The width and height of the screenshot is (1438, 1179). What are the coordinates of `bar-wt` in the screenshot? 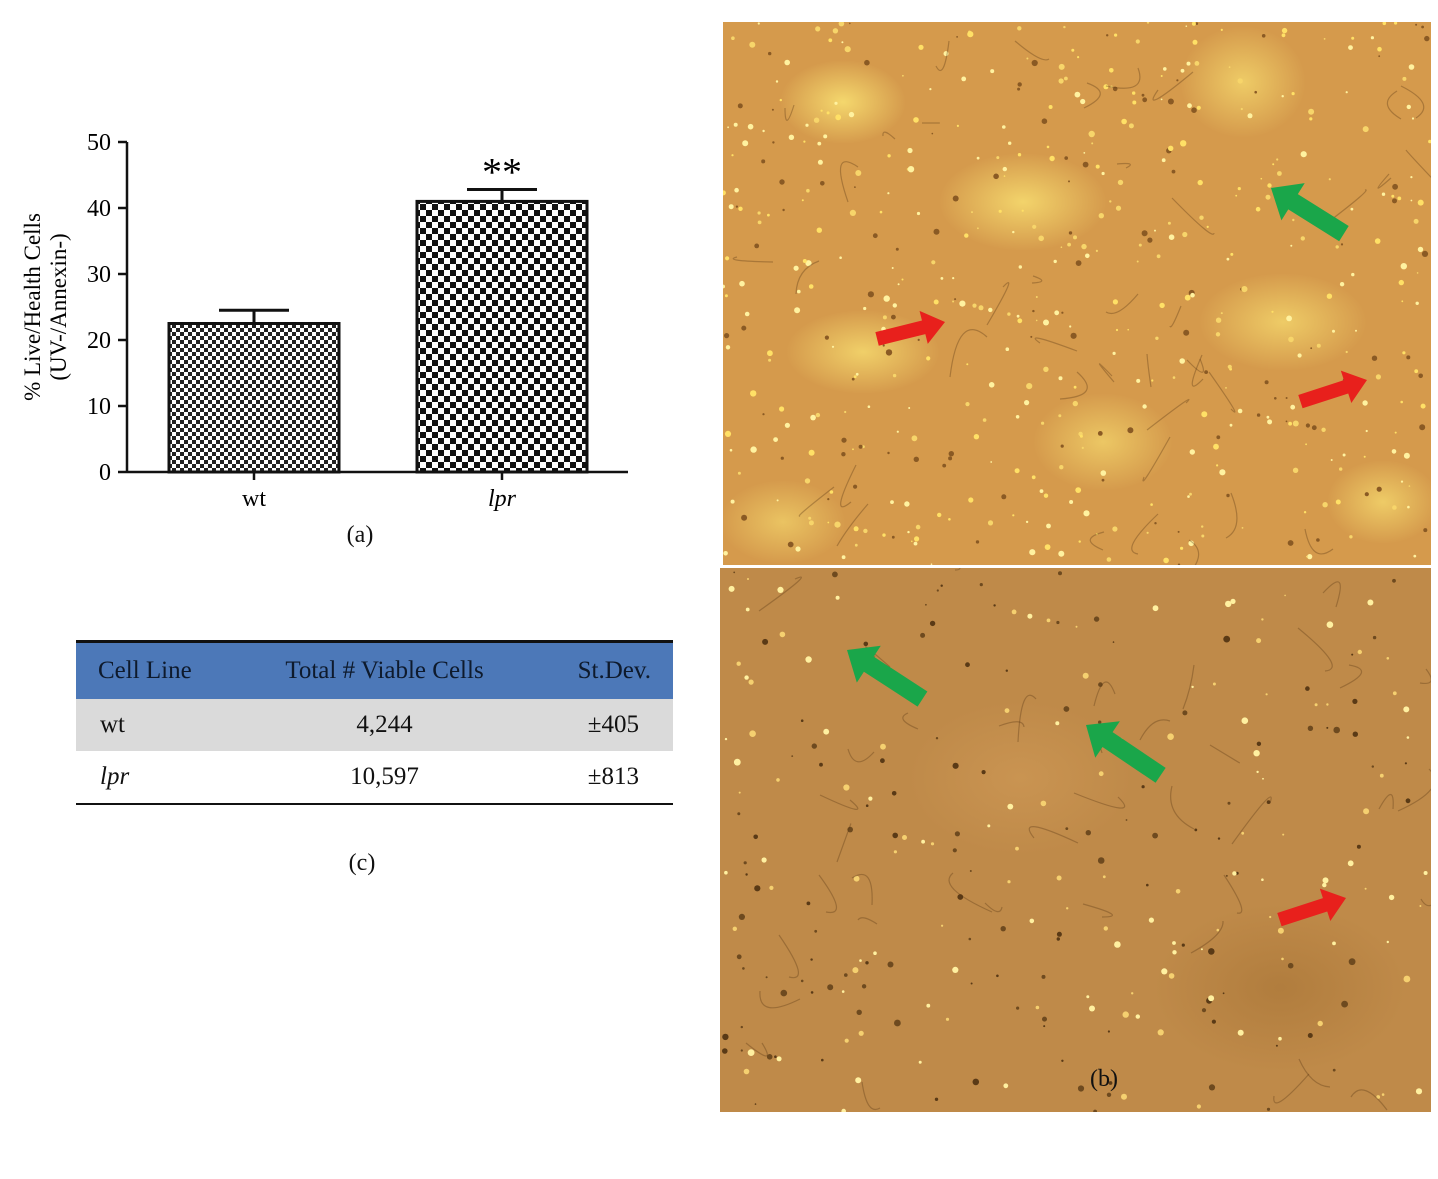 It's located at (254, 398).